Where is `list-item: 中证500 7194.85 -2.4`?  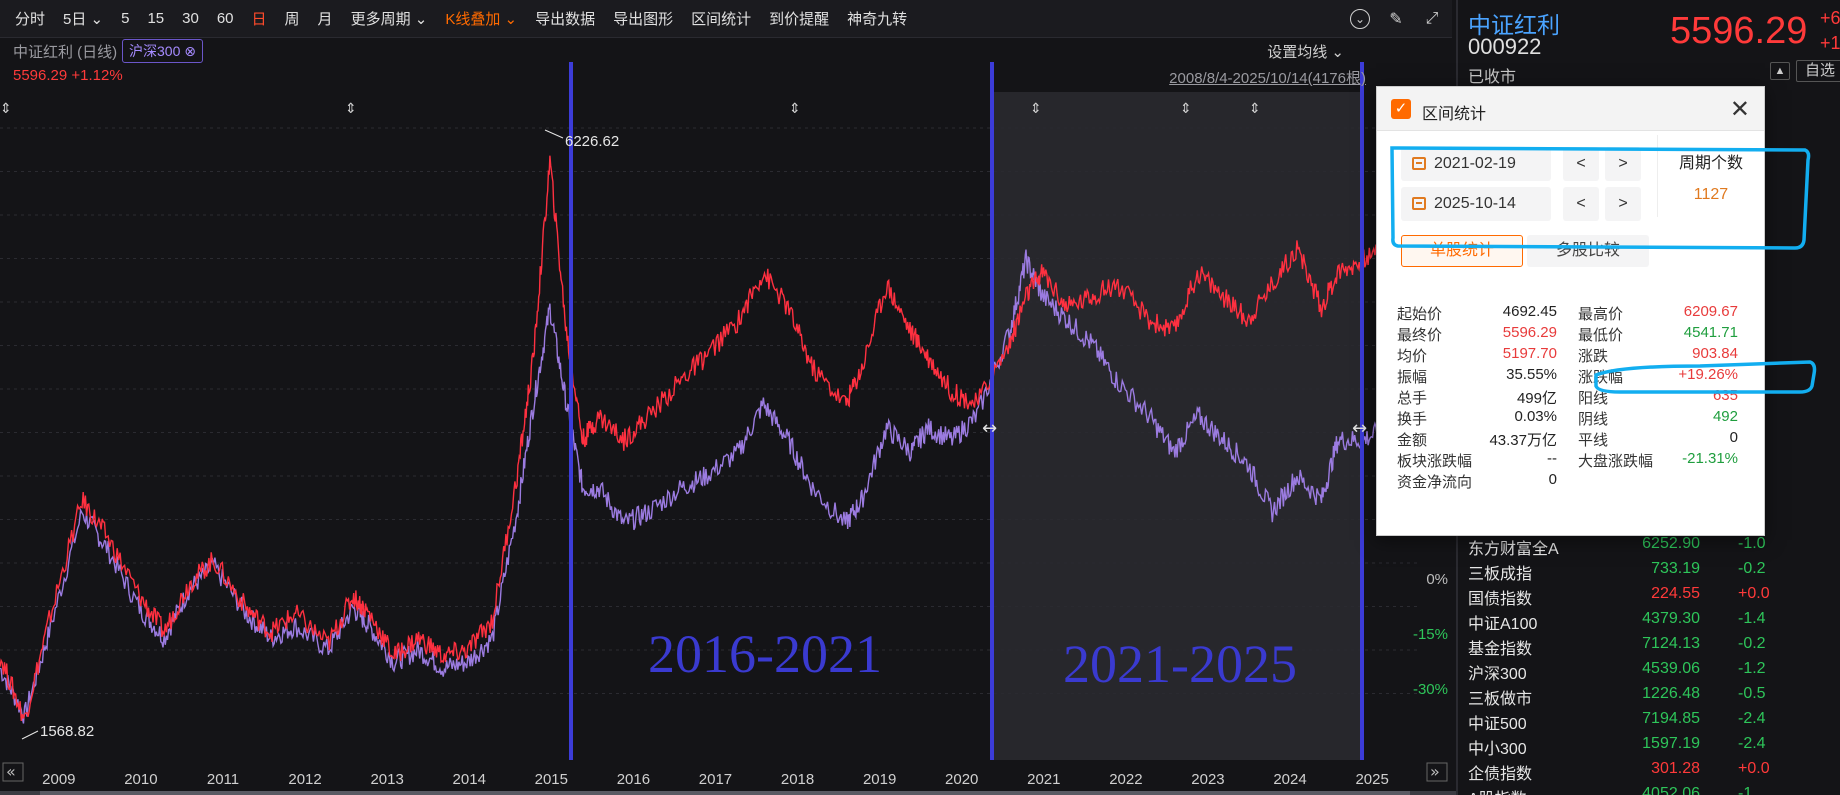 list-item: 中证500 7194.85 -2.4 is located at coordinates (1649, 720).